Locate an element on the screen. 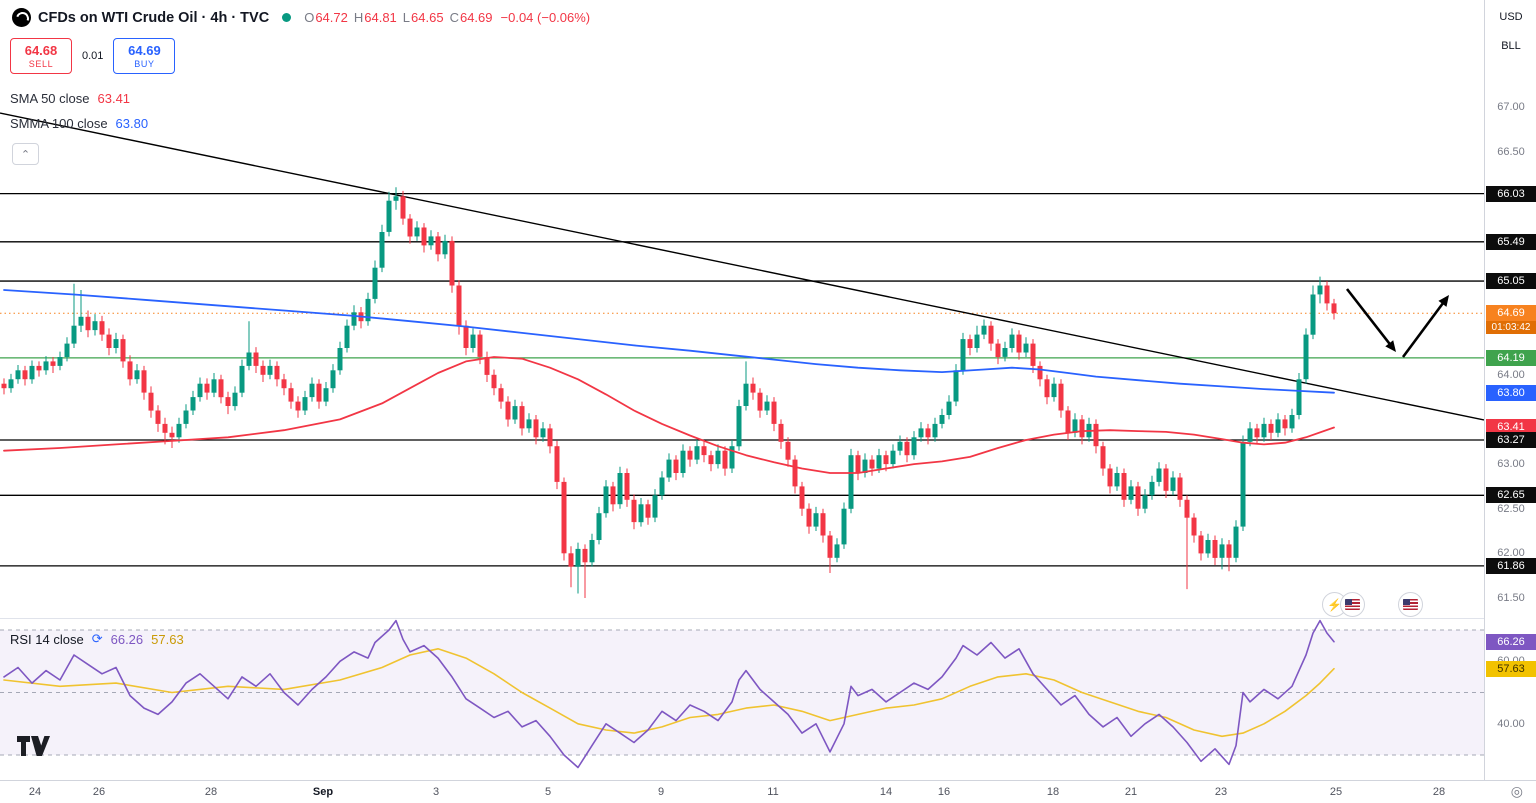 This screenshot has width=1536, height=803. price-tick: 67.00 is located at coordinates (1511, 107).